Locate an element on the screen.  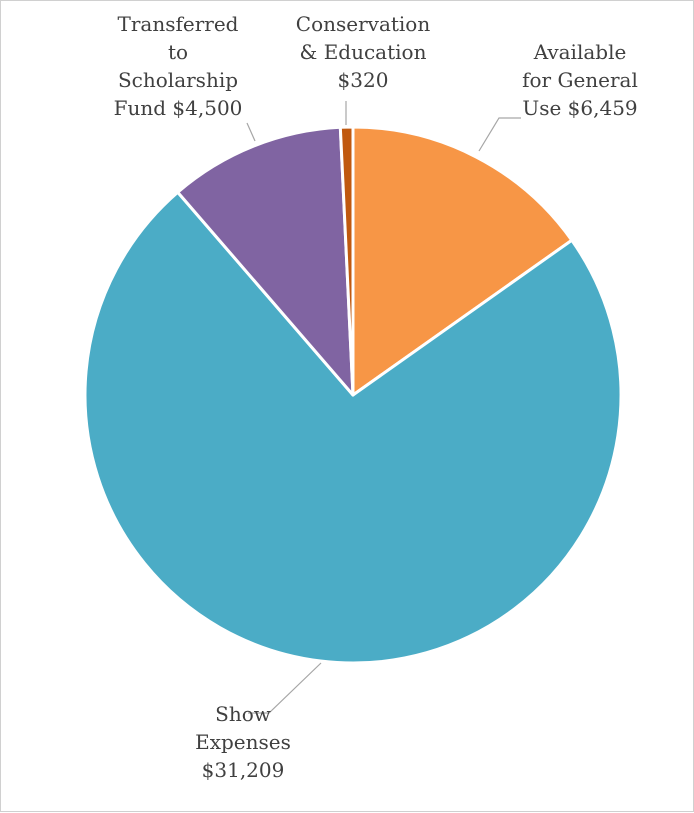
slice-label-line: & Education is located at coordinates (363, 52).